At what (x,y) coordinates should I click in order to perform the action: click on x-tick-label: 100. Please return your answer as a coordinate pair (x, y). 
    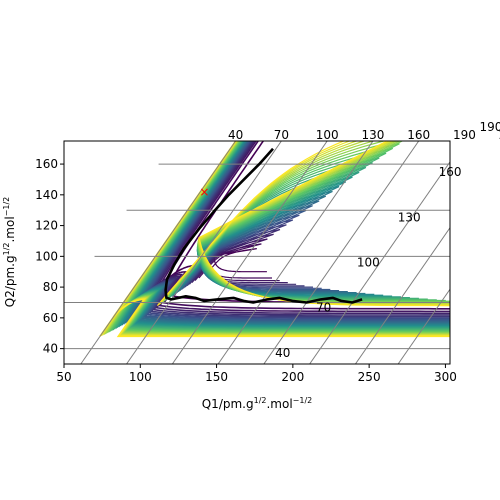
    Looking at the image, I should click on (140, 377).